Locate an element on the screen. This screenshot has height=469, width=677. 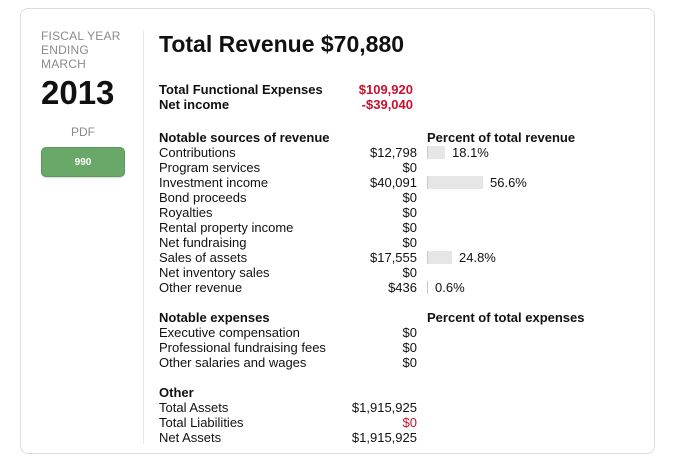
summary-row-value: -$39,040 is located at coordinates (387, 104).